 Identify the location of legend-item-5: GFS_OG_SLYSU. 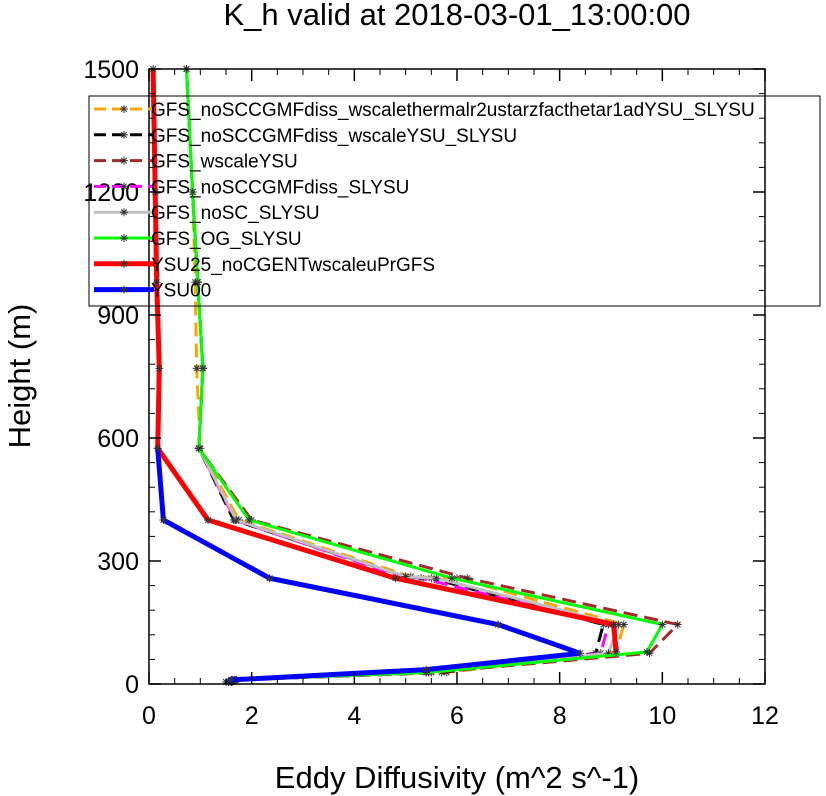
(198, 239).